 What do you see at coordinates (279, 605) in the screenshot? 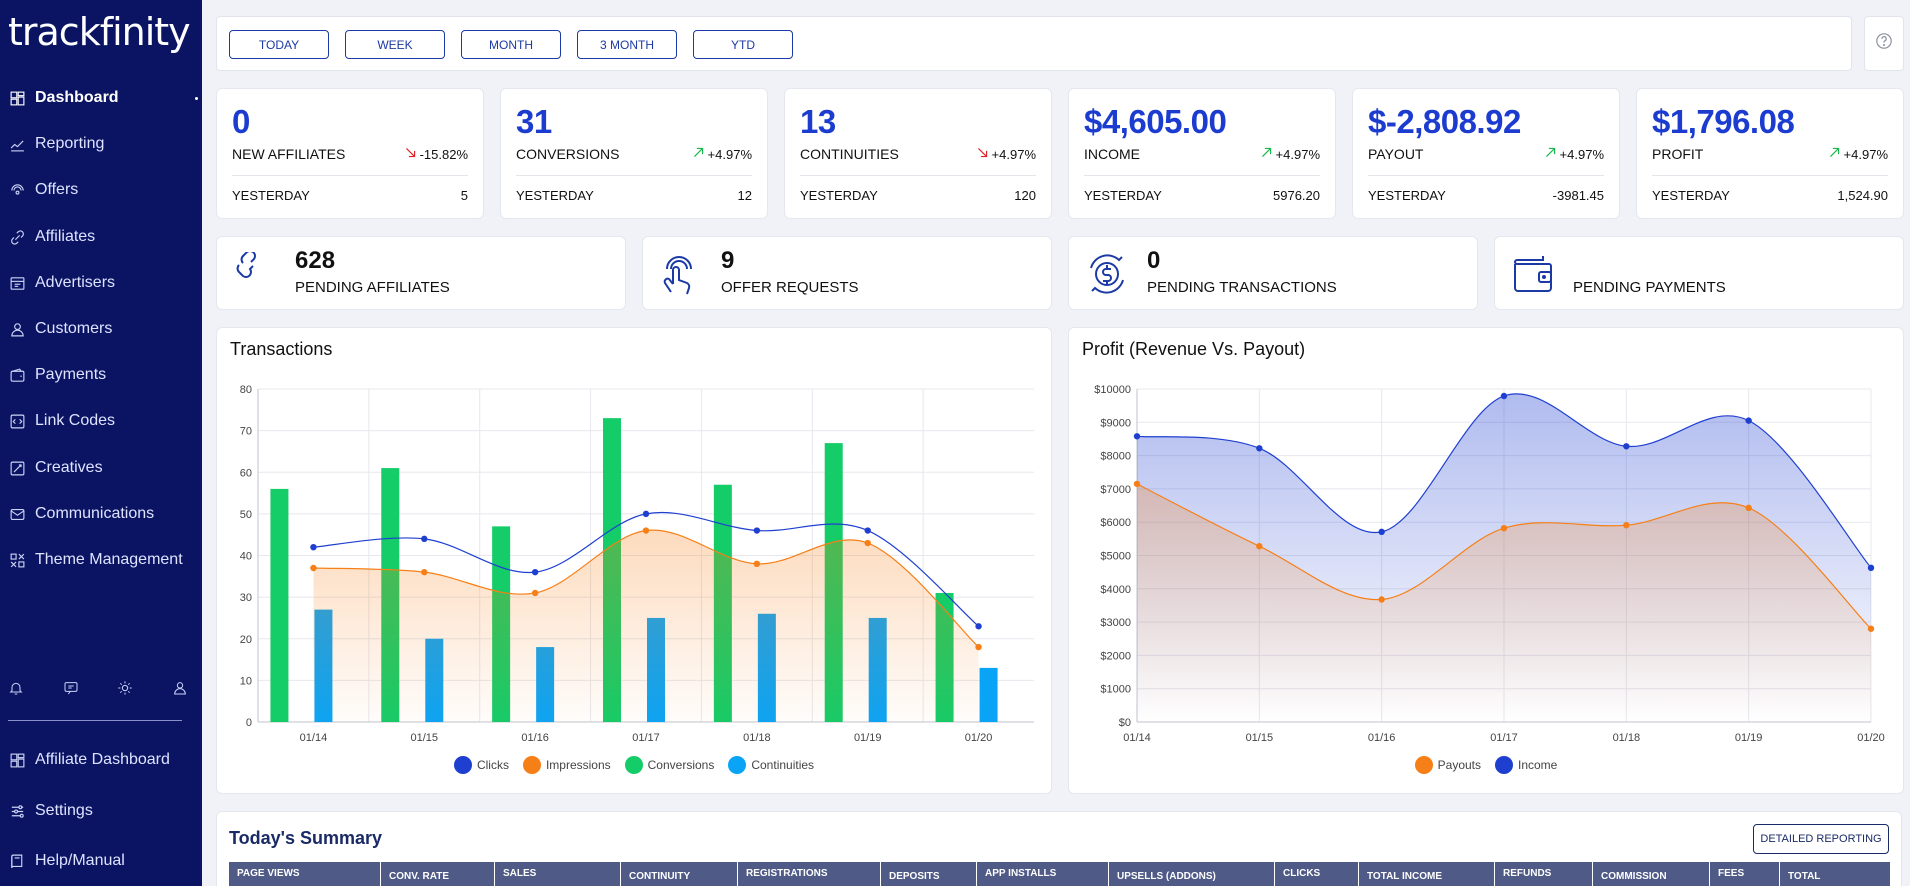
I see `bar-conversions` at bounding box center [279, 605].